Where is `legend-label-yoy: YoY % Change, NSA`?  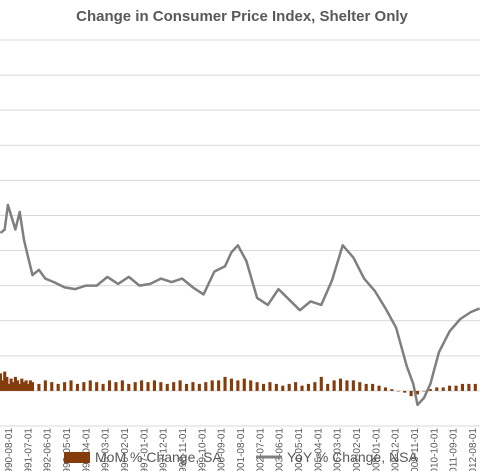
legend-label-yoy: YoY % Change, NSA is located at coordinates (352, 457).